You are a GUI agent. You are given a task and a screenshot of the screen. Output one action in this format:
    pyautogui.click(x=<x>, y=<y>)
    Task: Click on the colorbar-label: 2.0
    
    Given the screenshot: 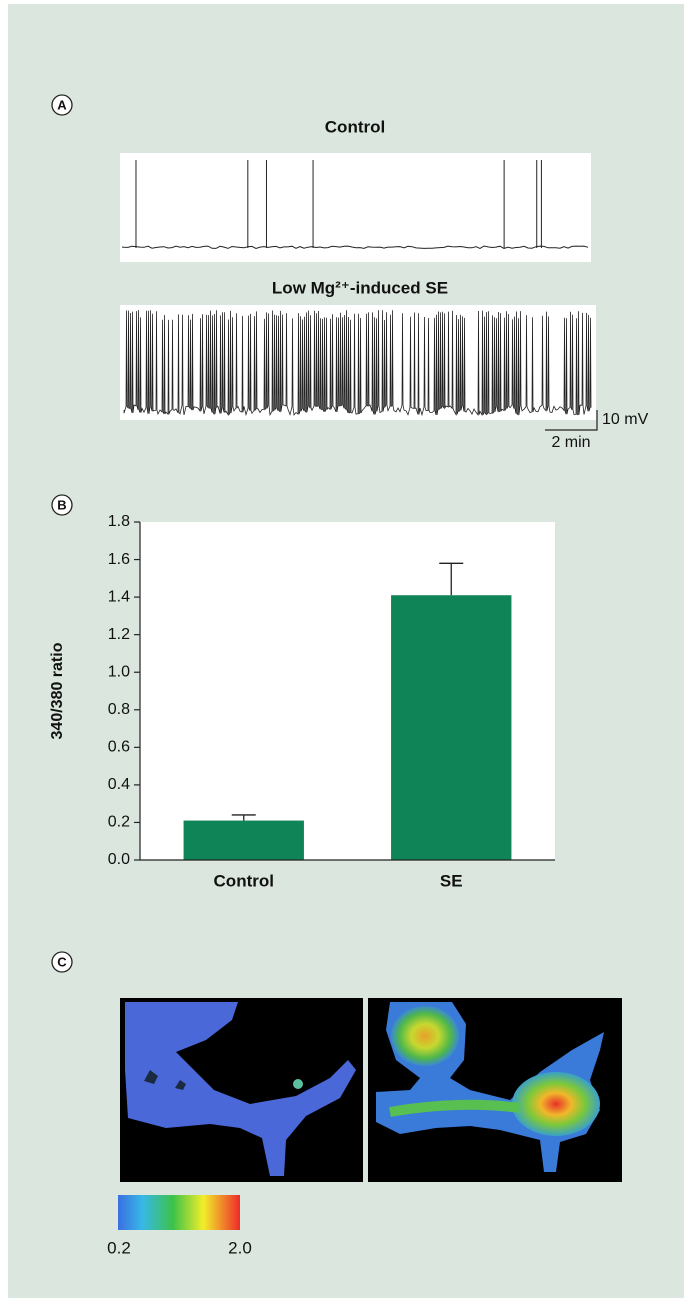 What is the action you would take?
    pyautogui.click(x=240, y=1247)
    